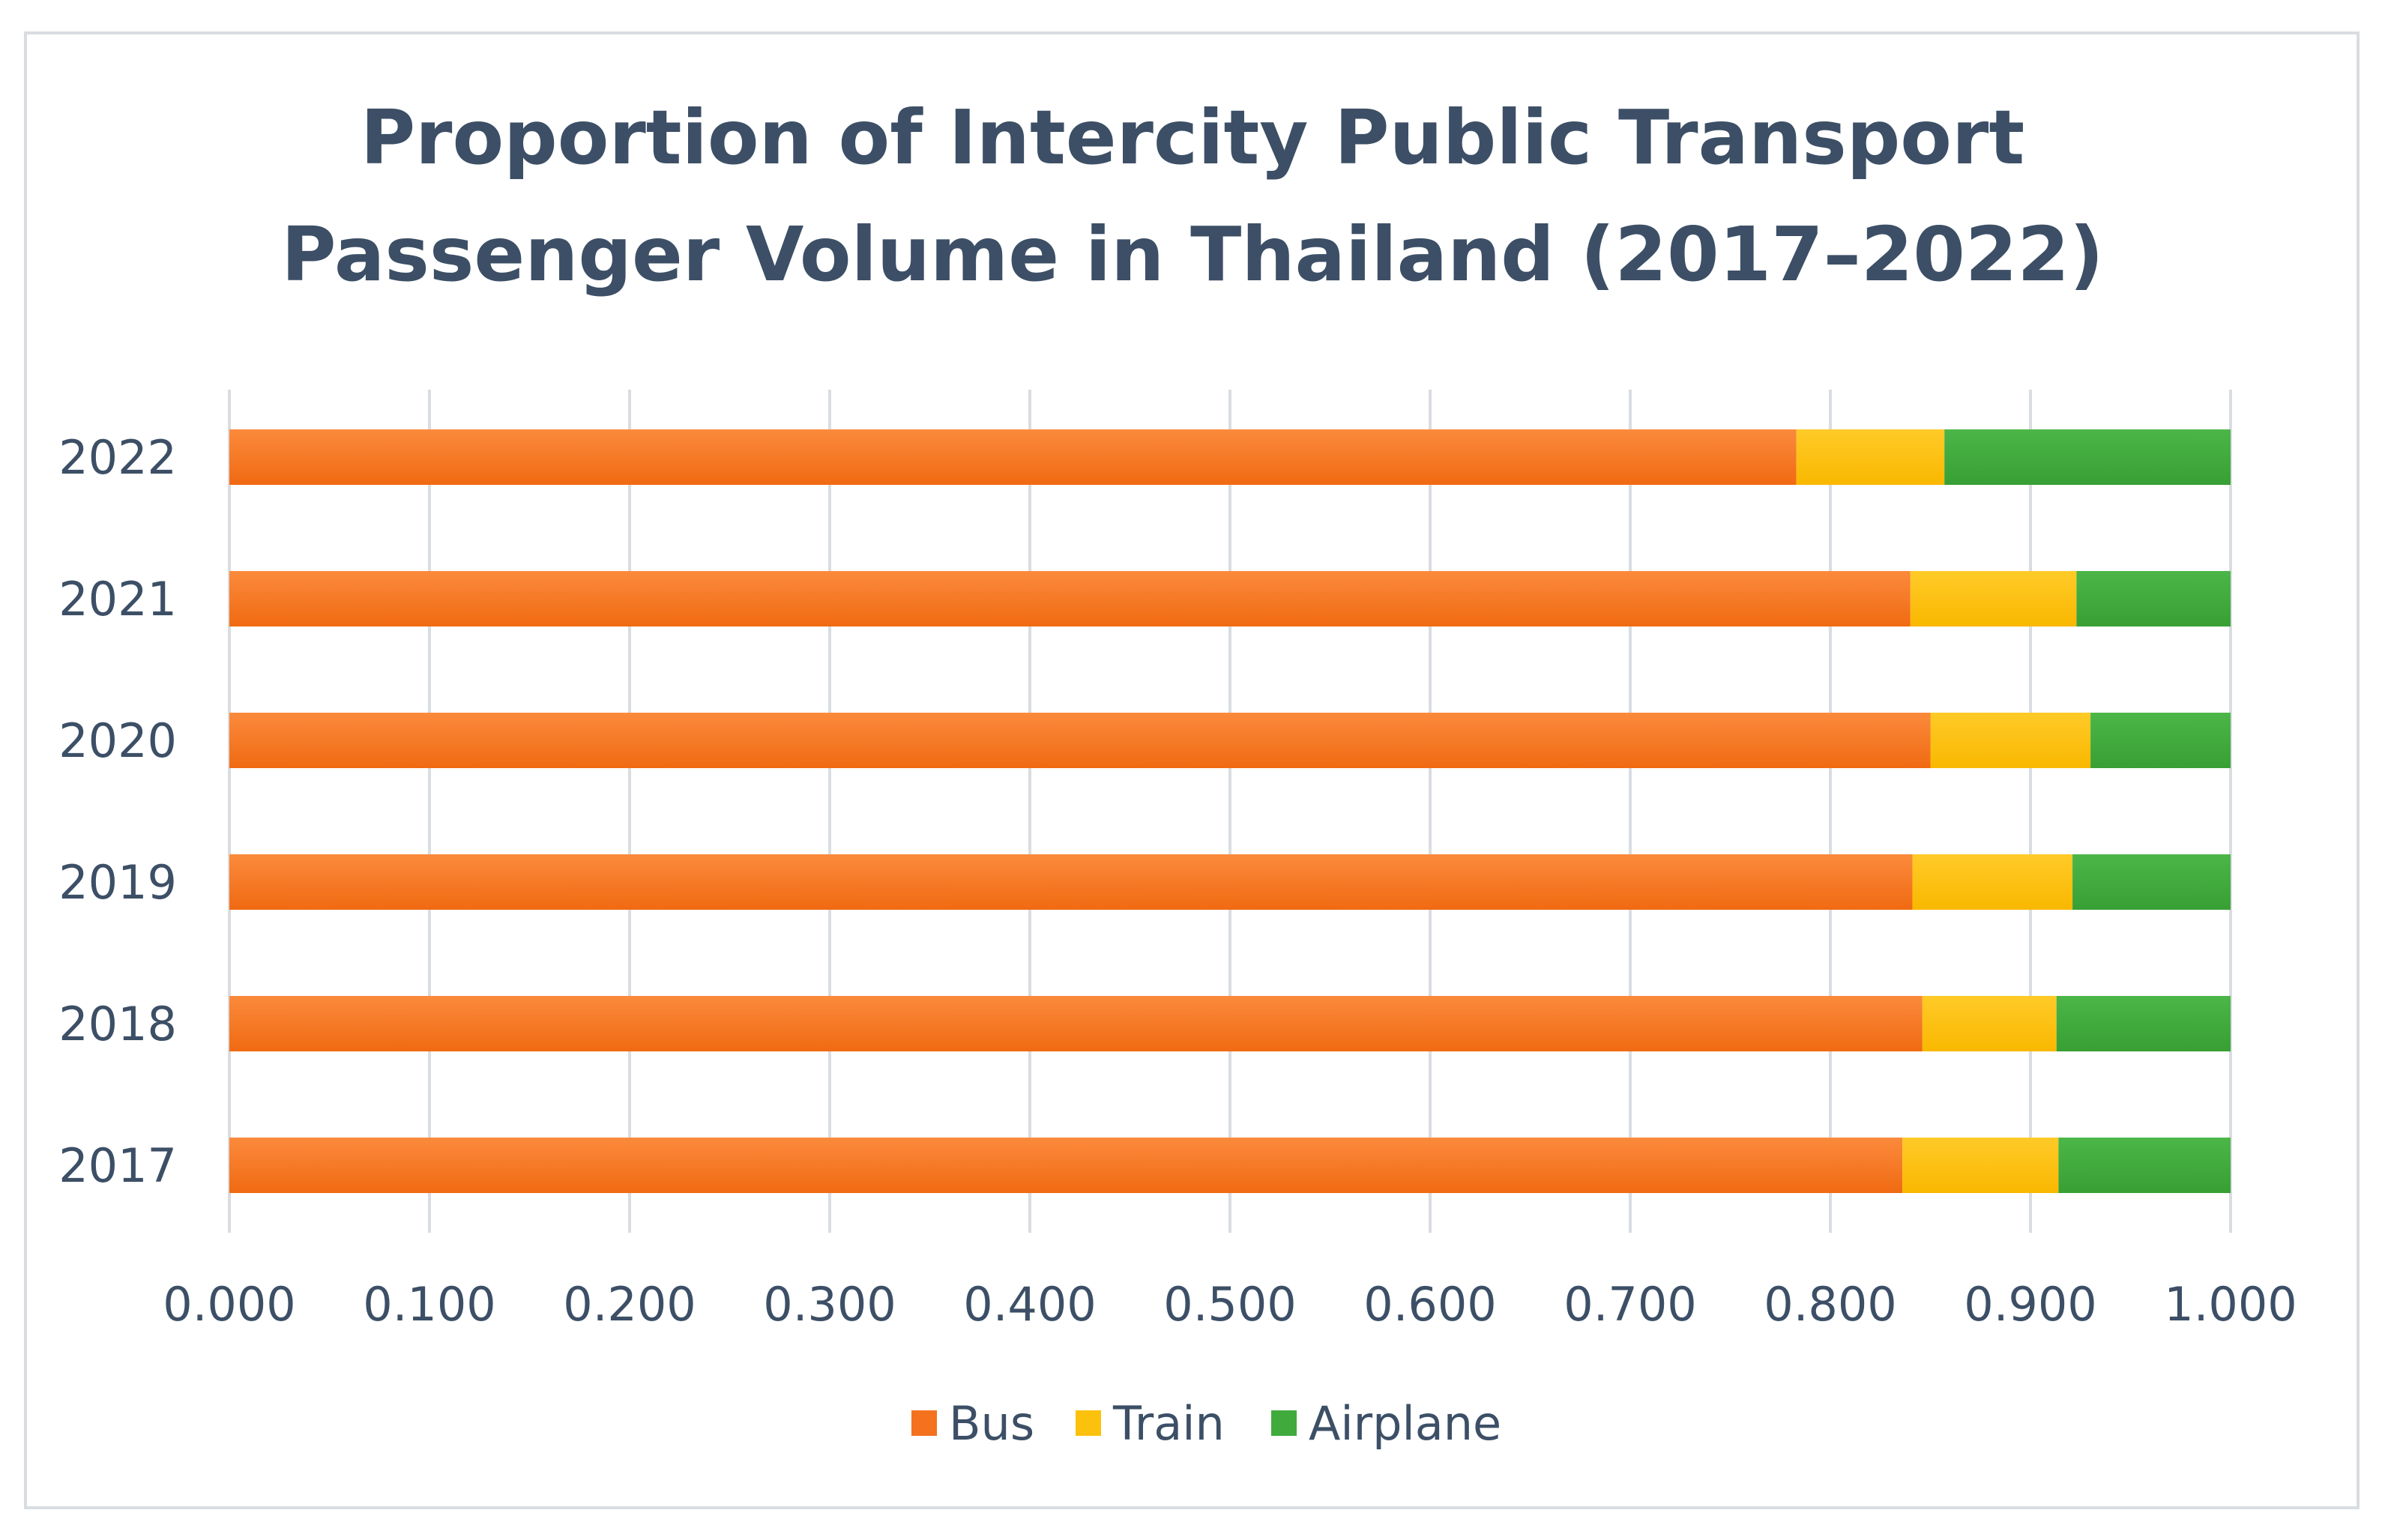 The width and height of the screenshot is (2385, 1540). What do you see at coordinates (117, 457) in the screenshot?
I see `y-tick-label: 2022` at bounding box center [117, 457].